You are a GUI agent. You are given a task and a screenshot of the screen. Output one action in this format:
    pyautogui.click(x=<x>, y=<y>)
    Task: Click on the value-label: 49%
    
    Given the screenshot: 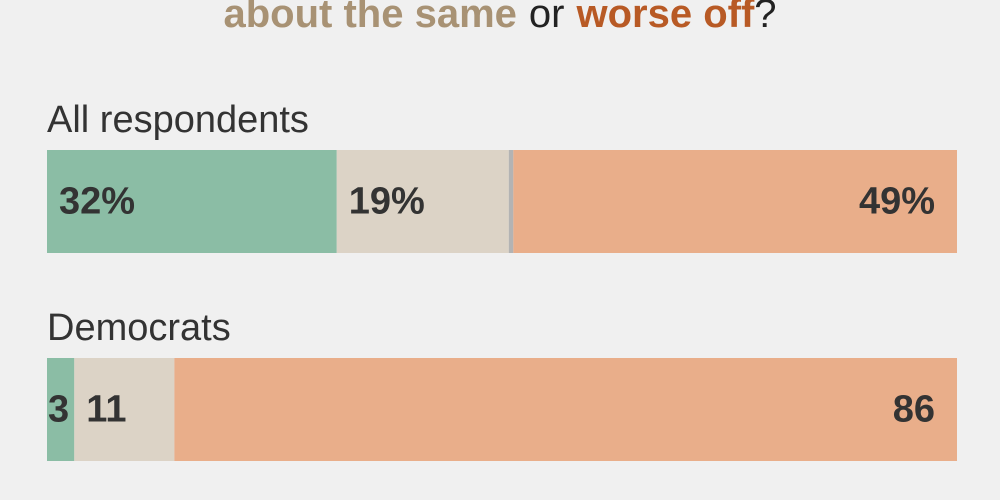 What is the action you would take?
    pyautogui.click(x=897, y=202)
    